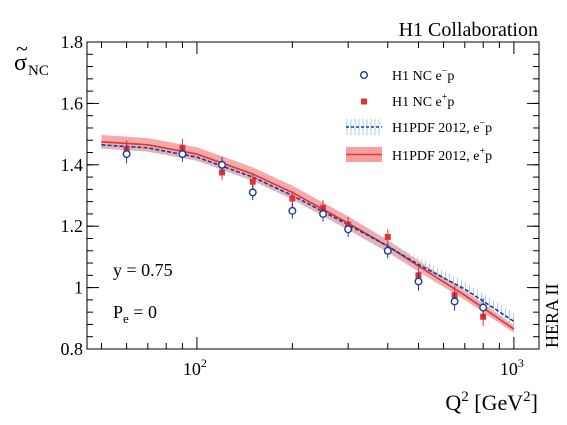 The image size is (567, 425). I want to click on annotation-pe-rest: = 0, so click(143, 312).